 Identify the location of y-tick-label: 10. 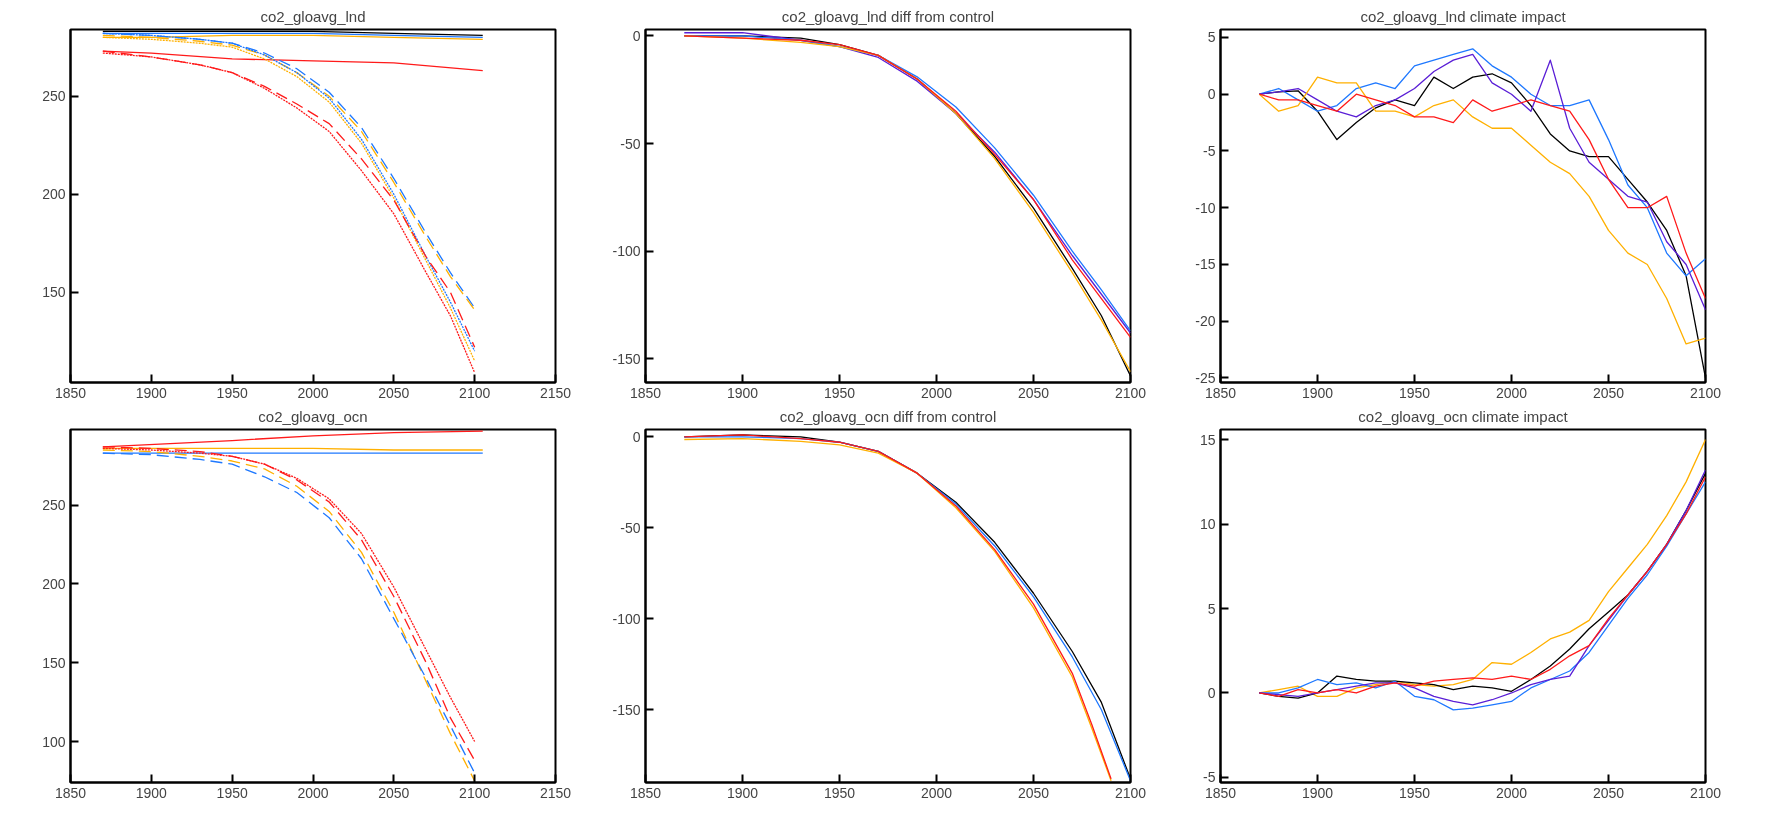
(1207, 524).